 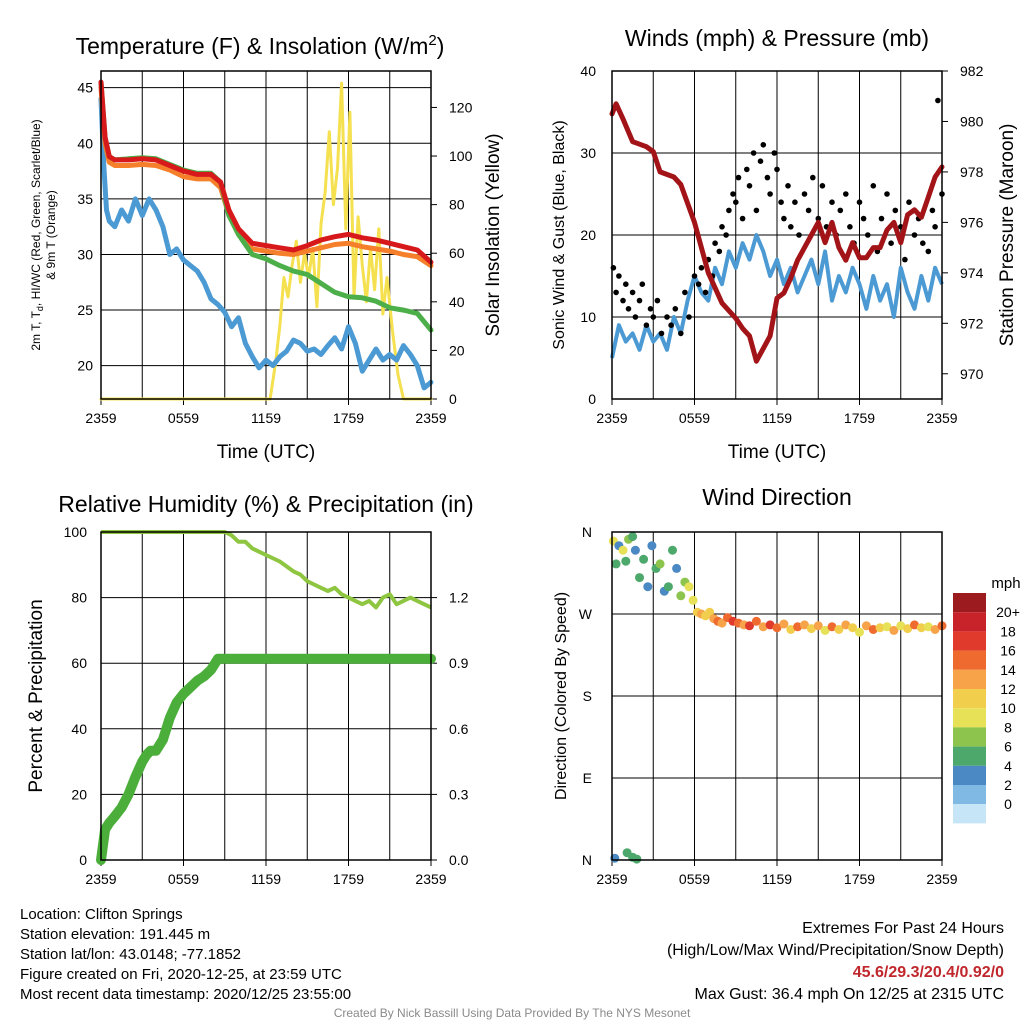 I want to click on y-axis-label-part: , HI/WC (Red, Green, Scarlet/Blue), so click(x=36, y=212).